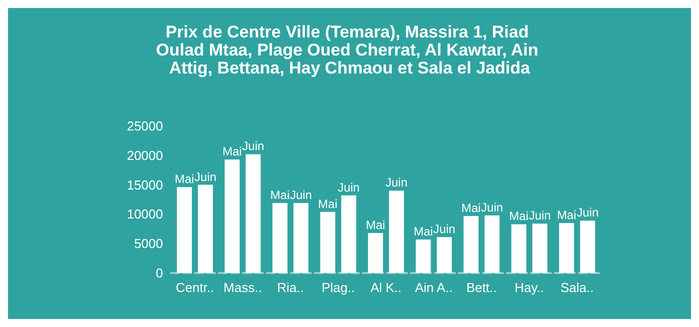 The width and height of the screenshot is (699, 327). What do you see at coordinates (386, 287) in the screenshot?
I see `x-tick-label: Al K..` at bounding box center [386, 287].